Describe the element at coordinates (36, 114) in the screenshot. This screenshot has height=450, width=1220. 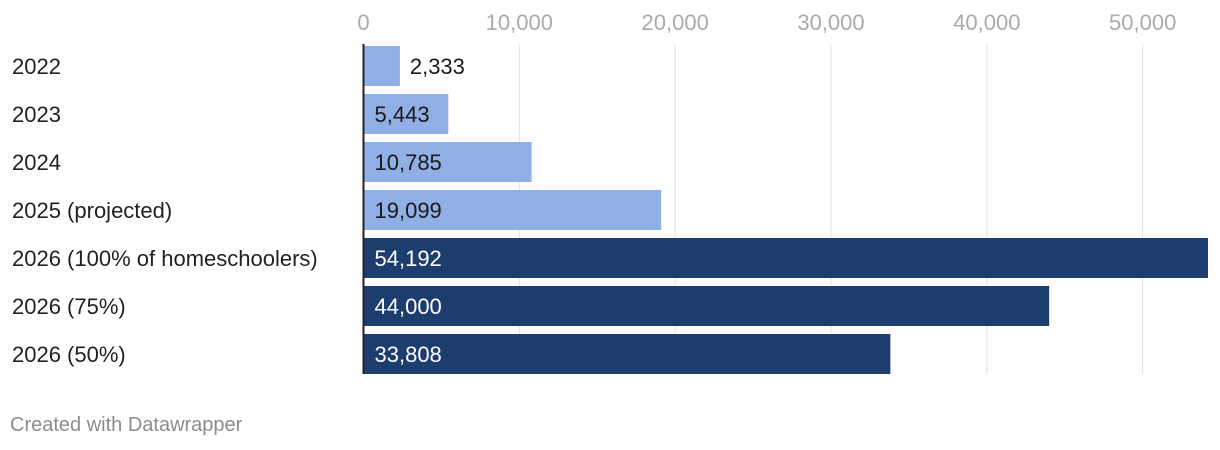
I see `category-label: 2023` at that location.